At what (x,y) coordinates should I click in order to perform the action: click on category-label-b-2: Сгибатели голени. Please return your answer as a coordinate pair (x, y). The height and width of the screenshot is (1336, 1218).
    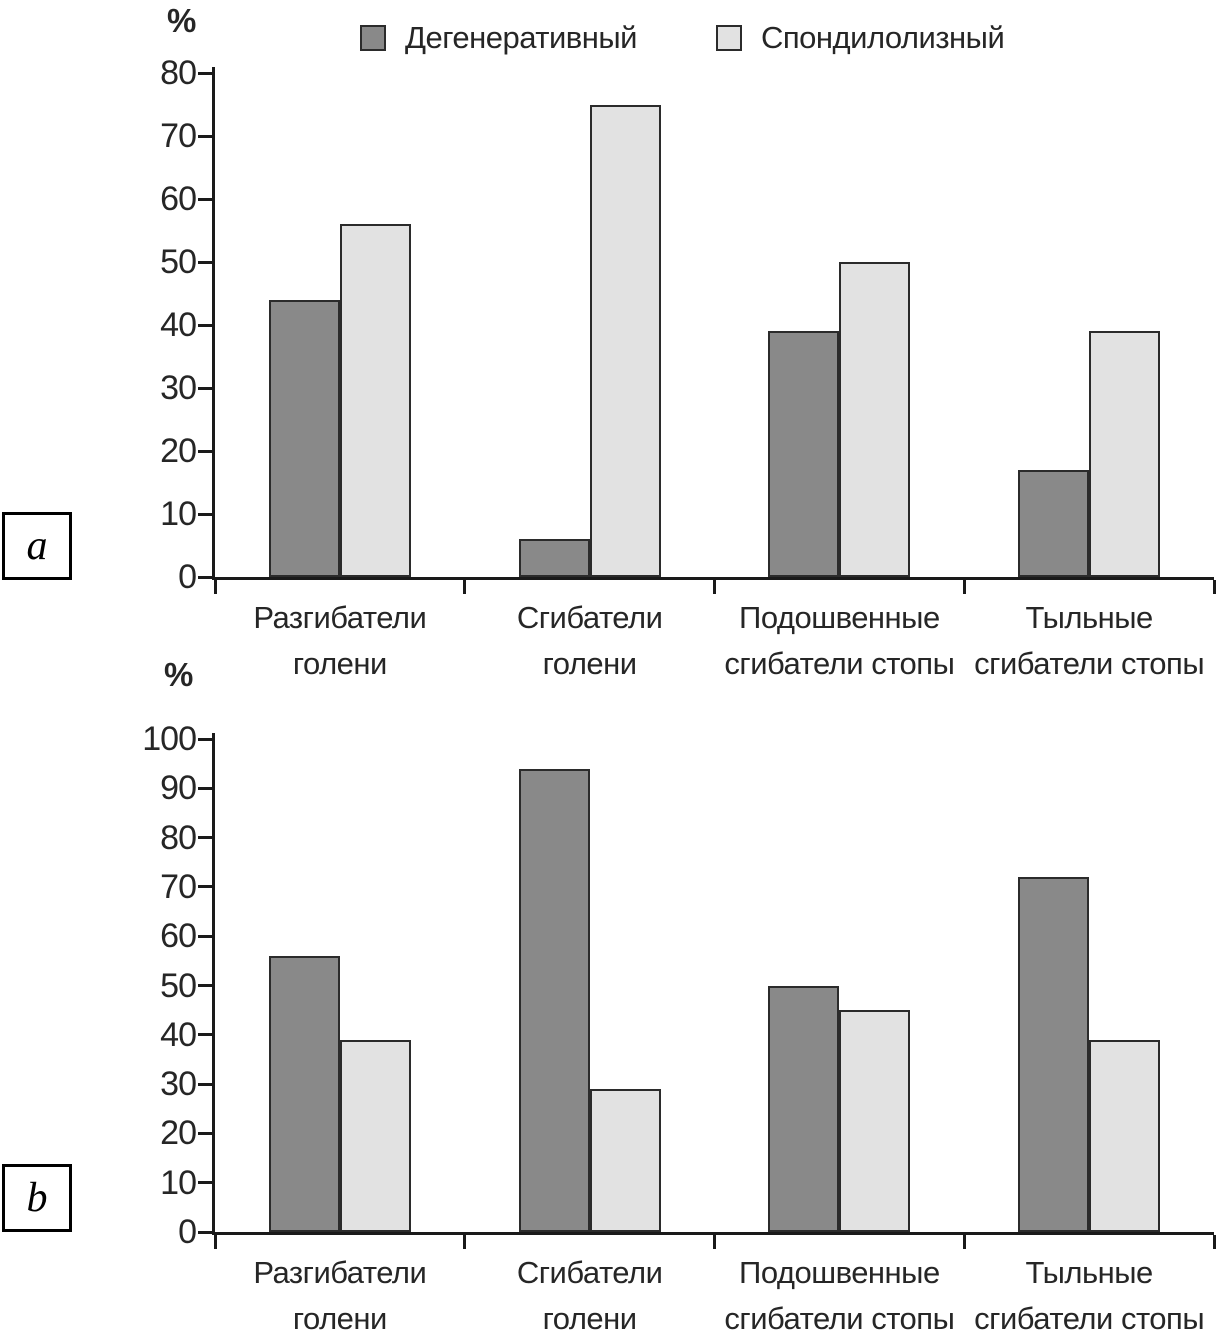
    Looking at the image, I should click on (589, 1295).